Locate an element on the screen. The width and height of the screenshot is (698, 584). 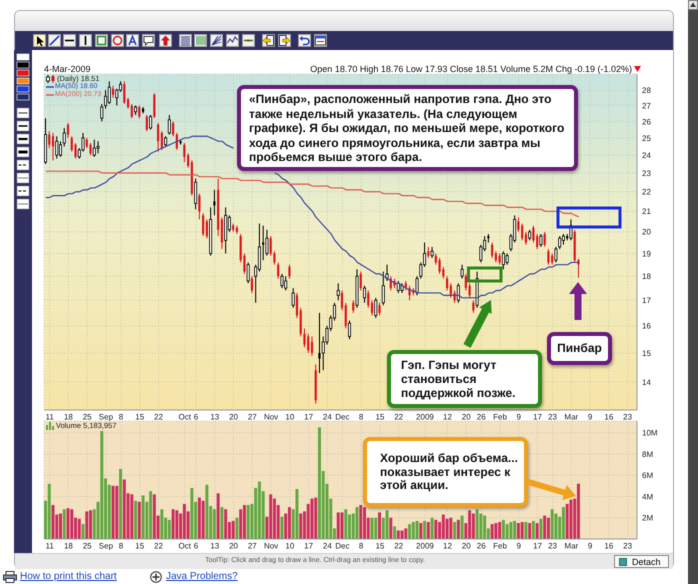
callout: «Пинбар», расположенный напротив гэпа. Дно это также недельный указатель. (На следующем графике). Я бы ожидал, по меньшей мере, короткого хода до синего прямоугольника, если завтра мы пробьемся выше этого бара. is located at coordinates (407, 128).